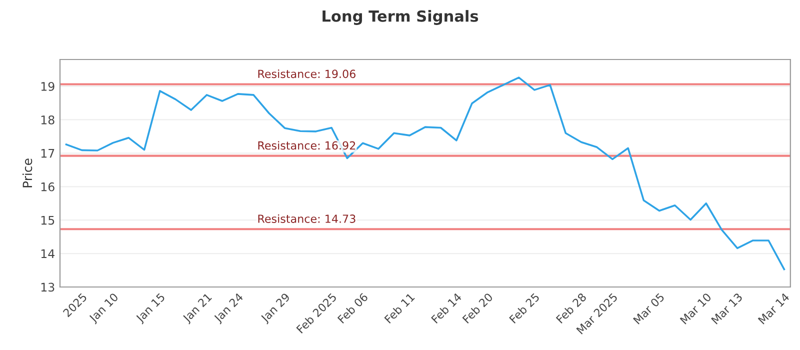 The height and width of the screenshot is (350, 800). I want to click on ref-line-label: Resistance: 14.73, so click(307, 218).